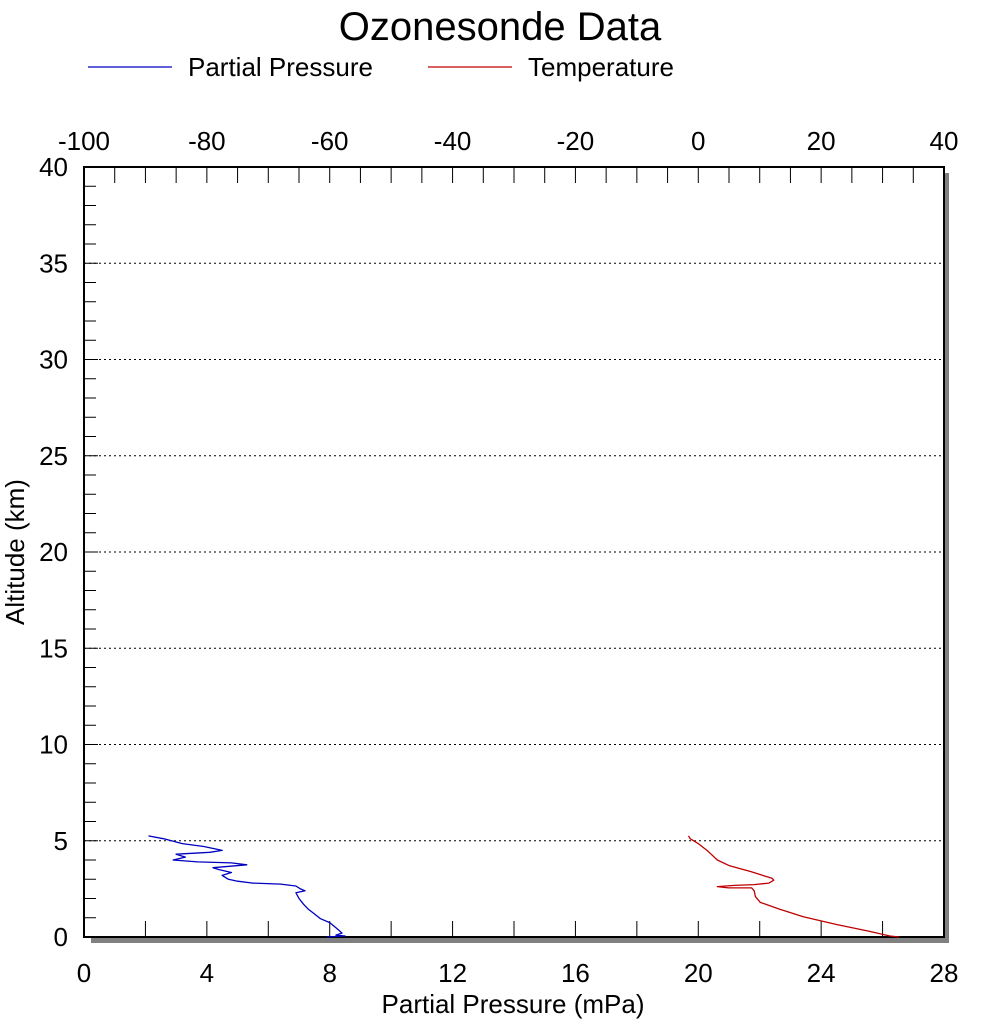 The height and width of the screenshot is (1021, 1000). I want to click on frame-shadow-right, so click(946, 558).